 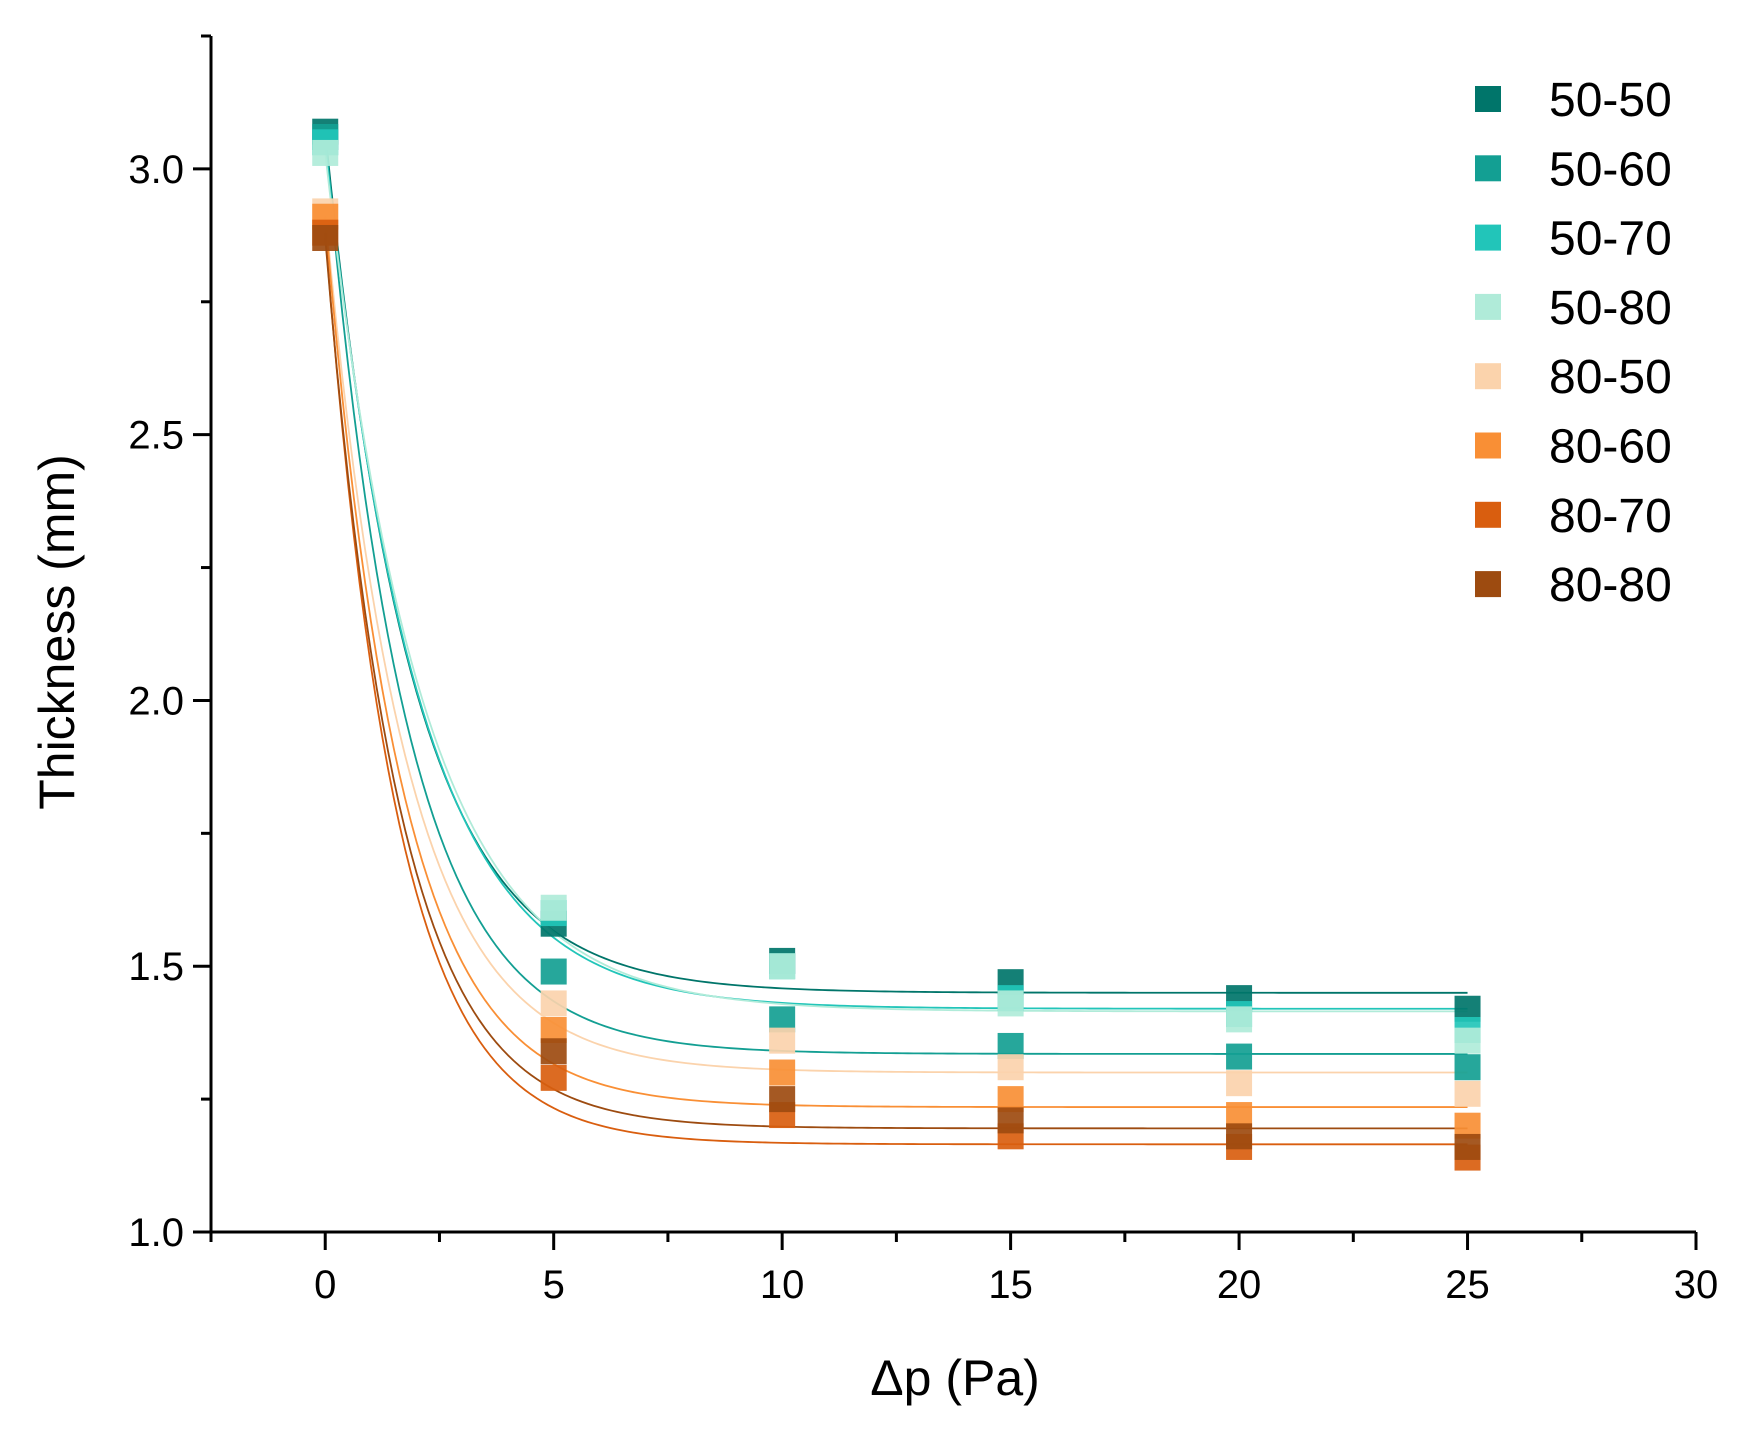 I want to click on x-tick-label: 30, so click(x=1696, y=1285).